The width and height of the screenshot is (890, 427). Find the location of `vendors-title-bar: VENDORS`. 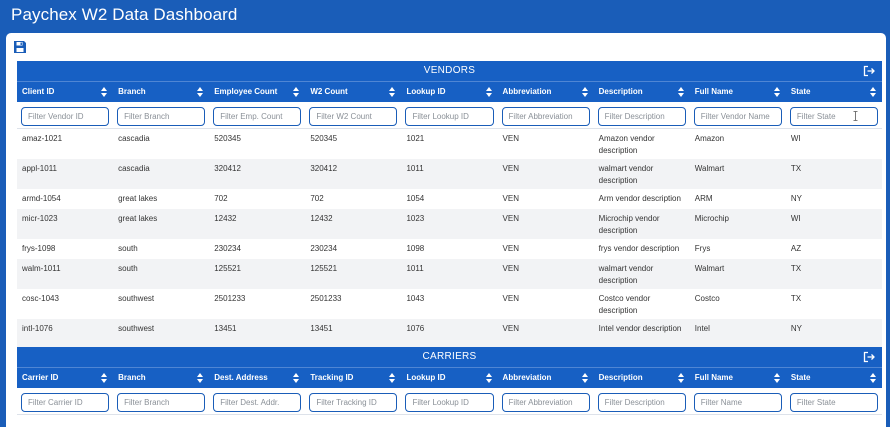

vendors-title-bar: VENDORS is located at coordinates (449, 71).